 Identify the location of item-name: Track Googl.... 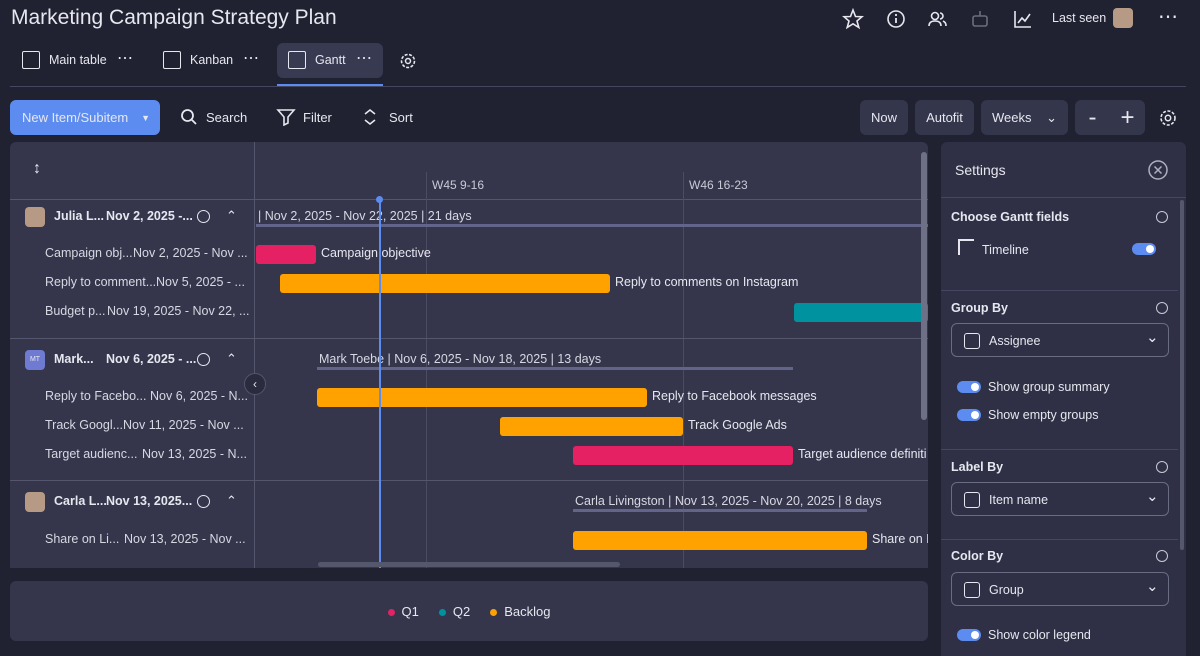
(84, 425).